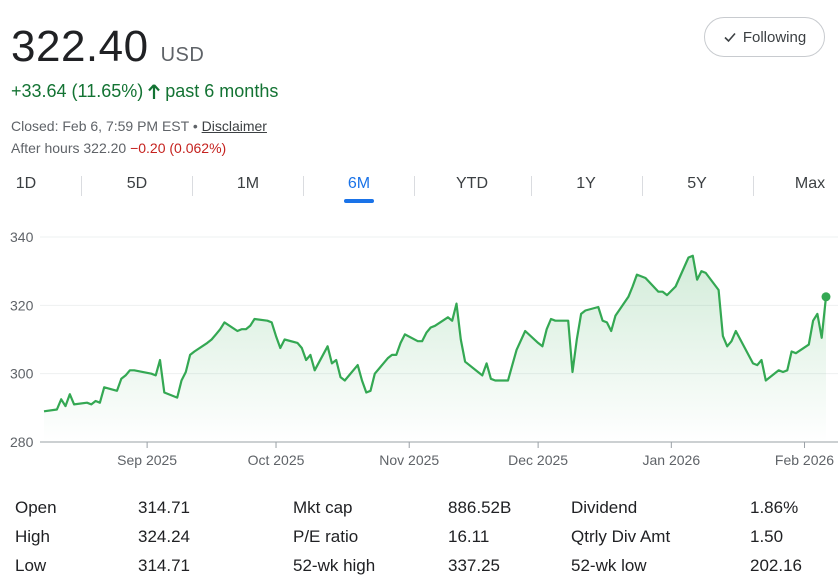 The height and width of the screenshot is (585, 838). I want to click on current-price: 322.40, so click(80, 46).